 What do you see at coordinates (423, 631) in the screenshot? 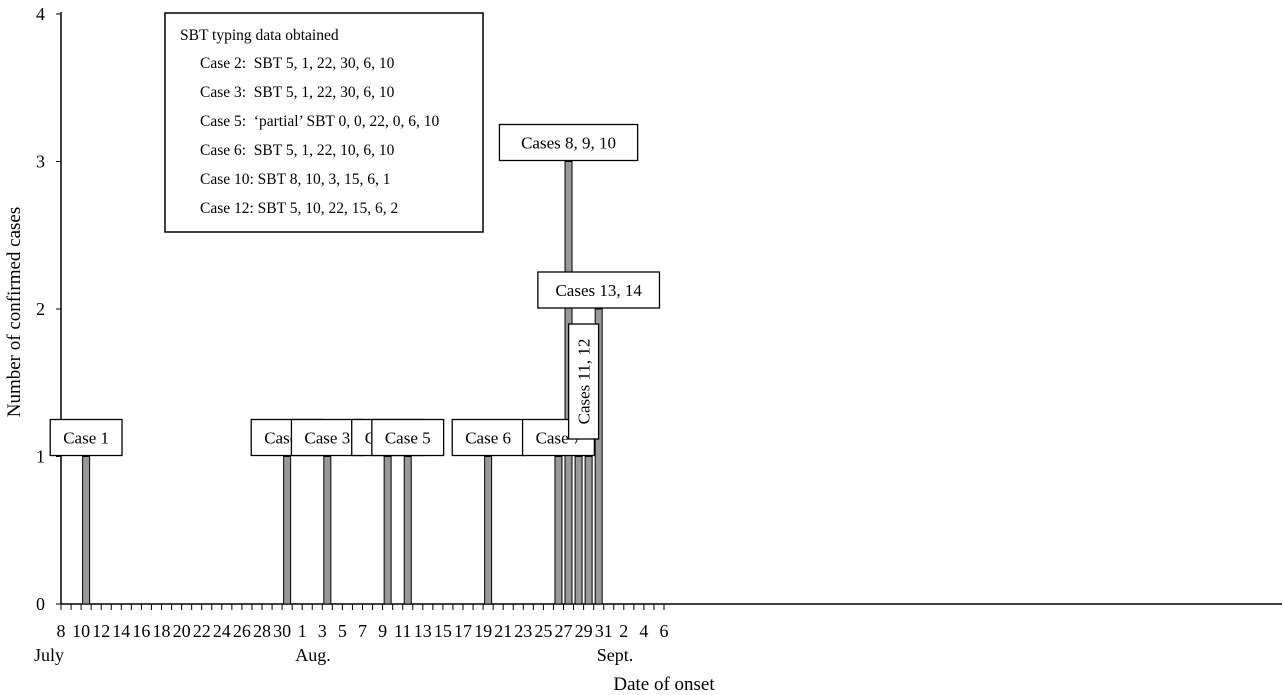
I see `x-tick-label: 13` at bounding box center [423, 631].